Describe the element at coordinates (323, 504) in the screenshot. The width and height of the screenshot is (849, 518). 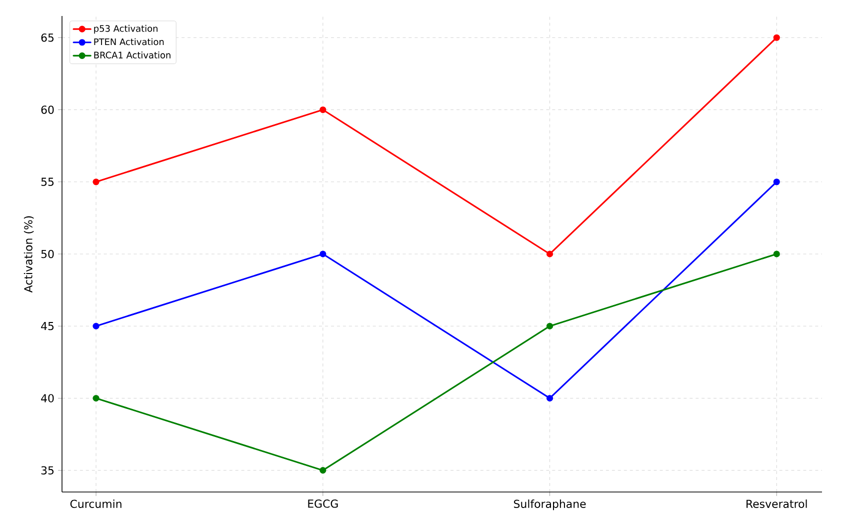
I see `x-tick-label: EGCG` at that location.